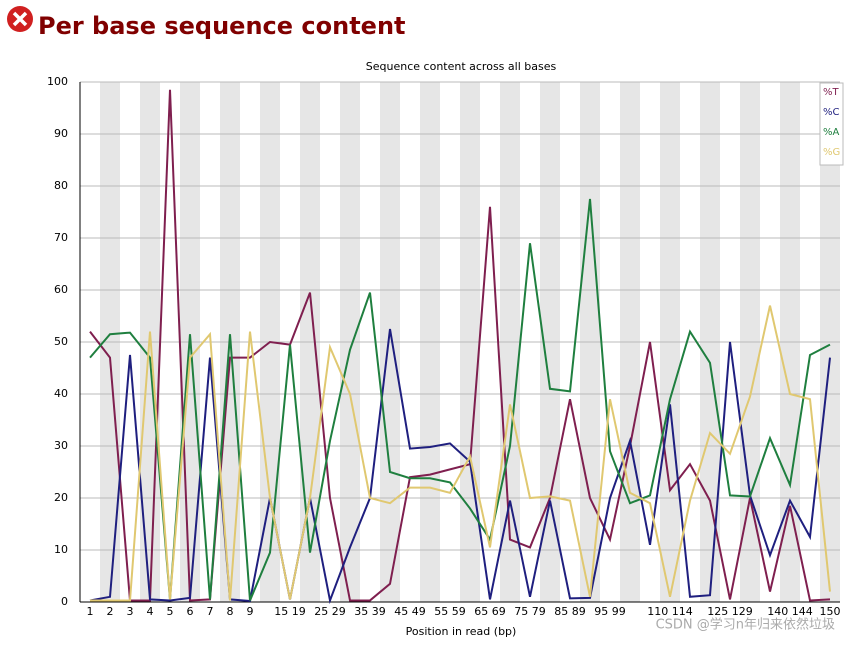 The image size is (849, 645). What do you see at coordinates (831, 92) in the screenshot?
I see `legend-entry: %T` at bounding box center [831, 92].